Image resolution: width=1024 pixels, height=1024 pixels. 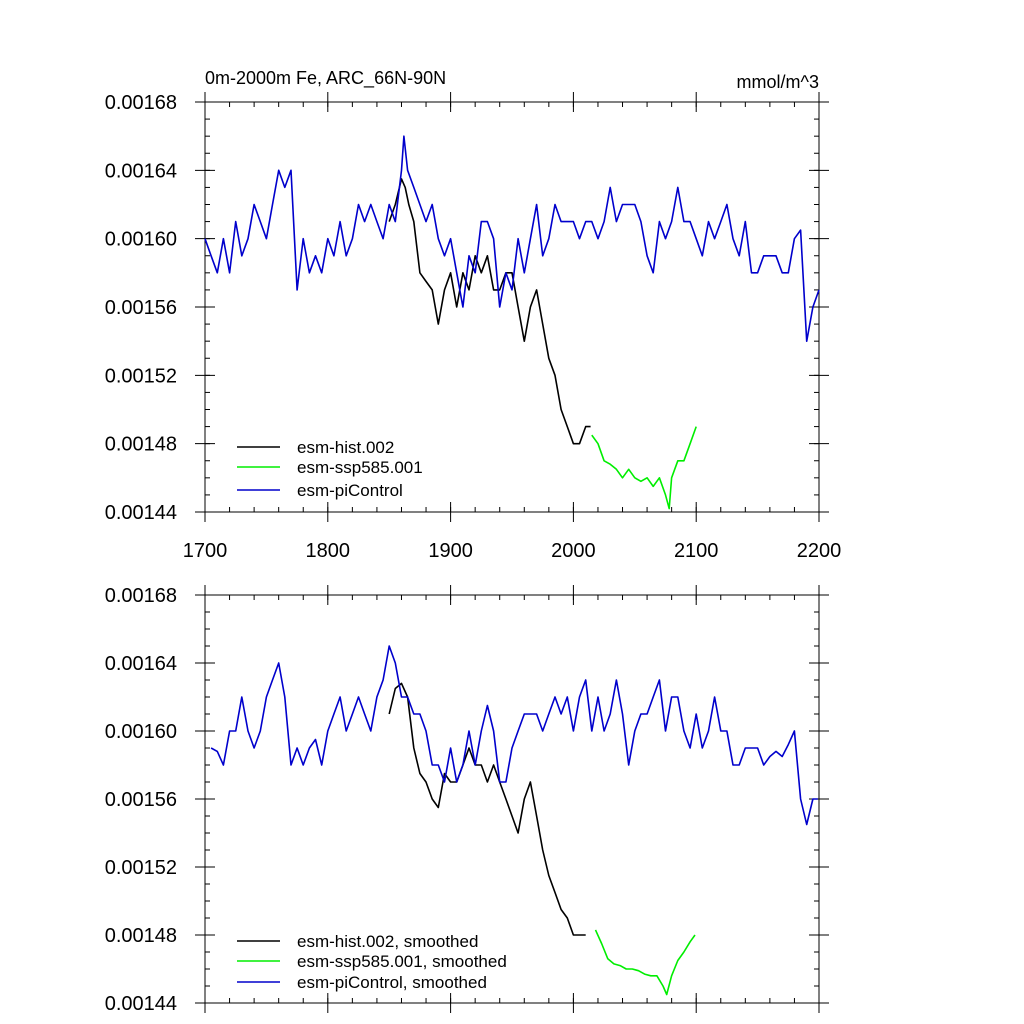 What do you see at coordinates (392, 982) in the screenshot?
I see `legend-label: esm-piControl, smoothed` at bounding box center [392, 982].